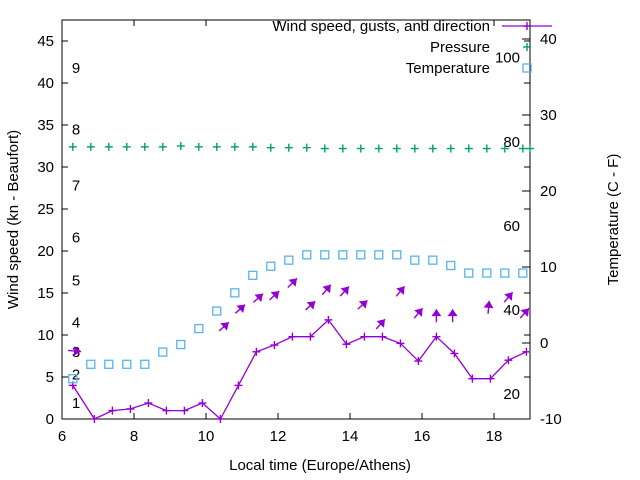 This screenshot has width=640, height=480. I want to click on x-axis-label: 12, so click(278, 436).